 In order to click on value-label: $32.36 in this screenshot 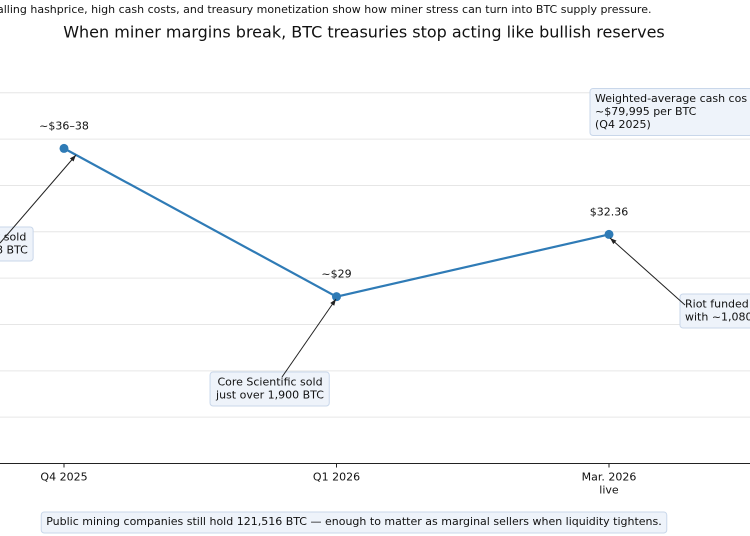, I will do `click(609, 211)`.